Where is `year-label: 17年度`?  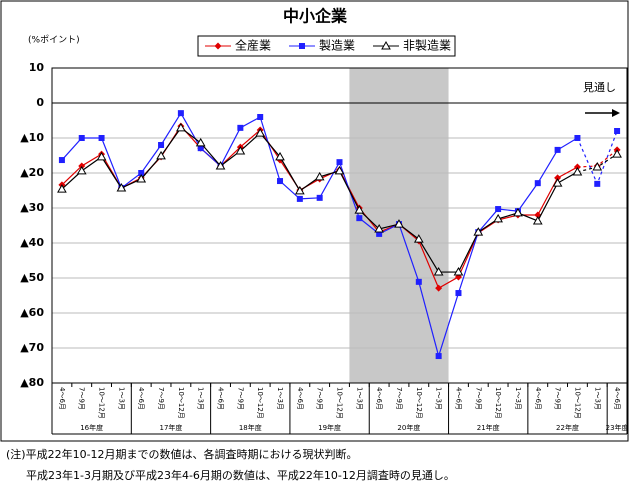
year-label: 17年度 is located at coordinates (171, 427).